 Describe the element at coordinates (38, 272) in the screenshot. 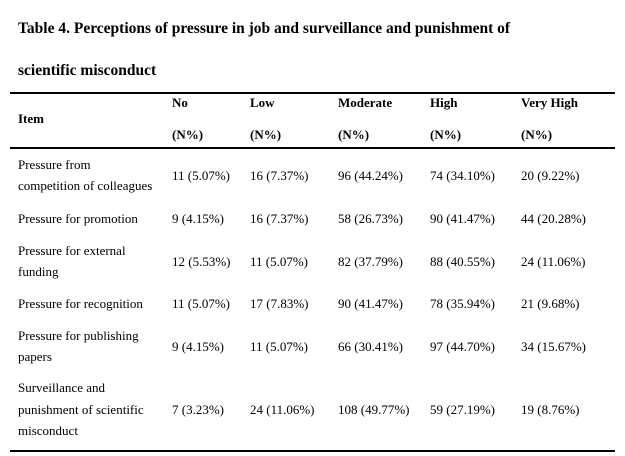

I see `row-item-label: funding` at that location.